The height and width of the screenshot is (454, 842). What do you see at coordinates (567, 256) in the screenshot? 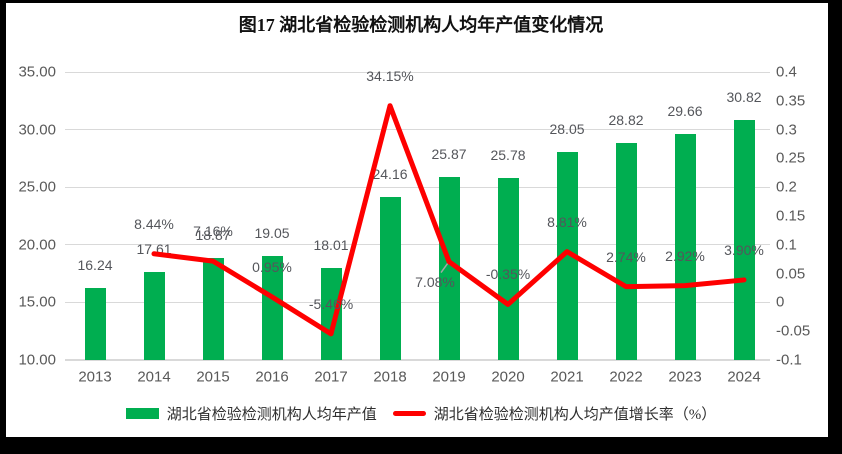
I see `bar-2021` at bounding box center [567, 256].